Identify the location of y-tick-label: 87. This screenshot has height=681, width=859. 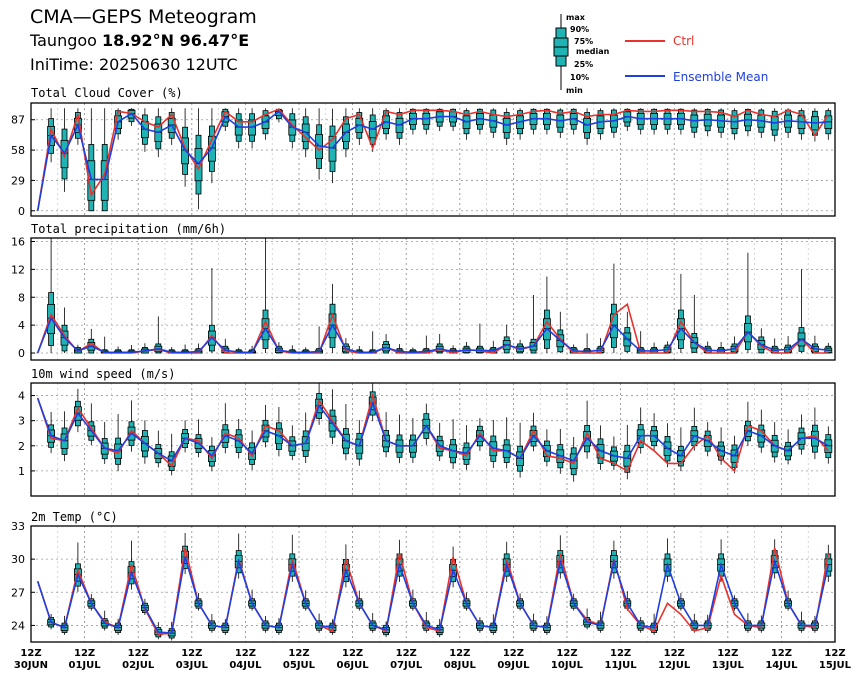
(18, 120).